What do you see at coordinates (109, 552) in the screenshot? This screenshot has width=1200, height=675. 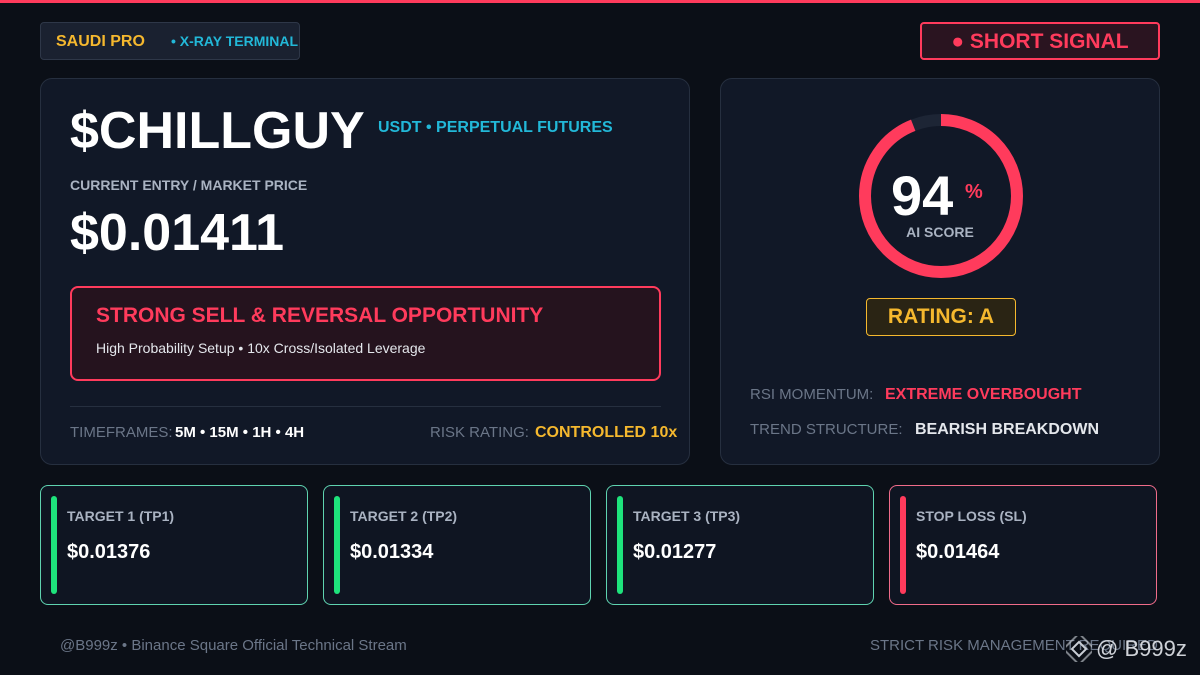 I see `target-price: $0.01376` at bounding box center [109, 552].